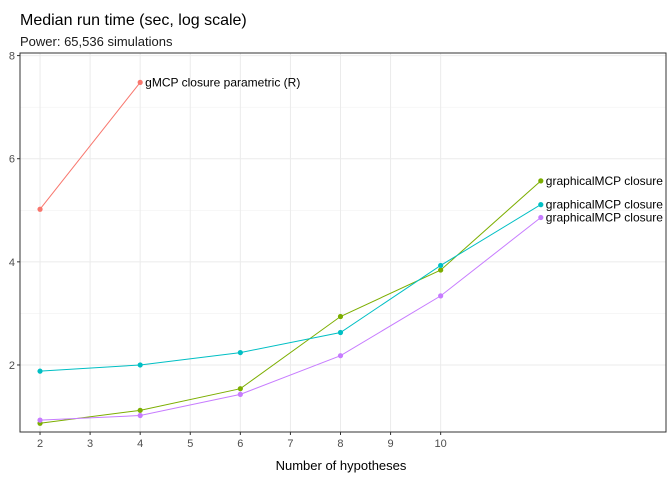 The height and width of the screenshot is (480, 672). What do you see at coordinates (12, 57) in the screenshot?
I see `y-tick-label: 8` at bounding box center [12, 57].